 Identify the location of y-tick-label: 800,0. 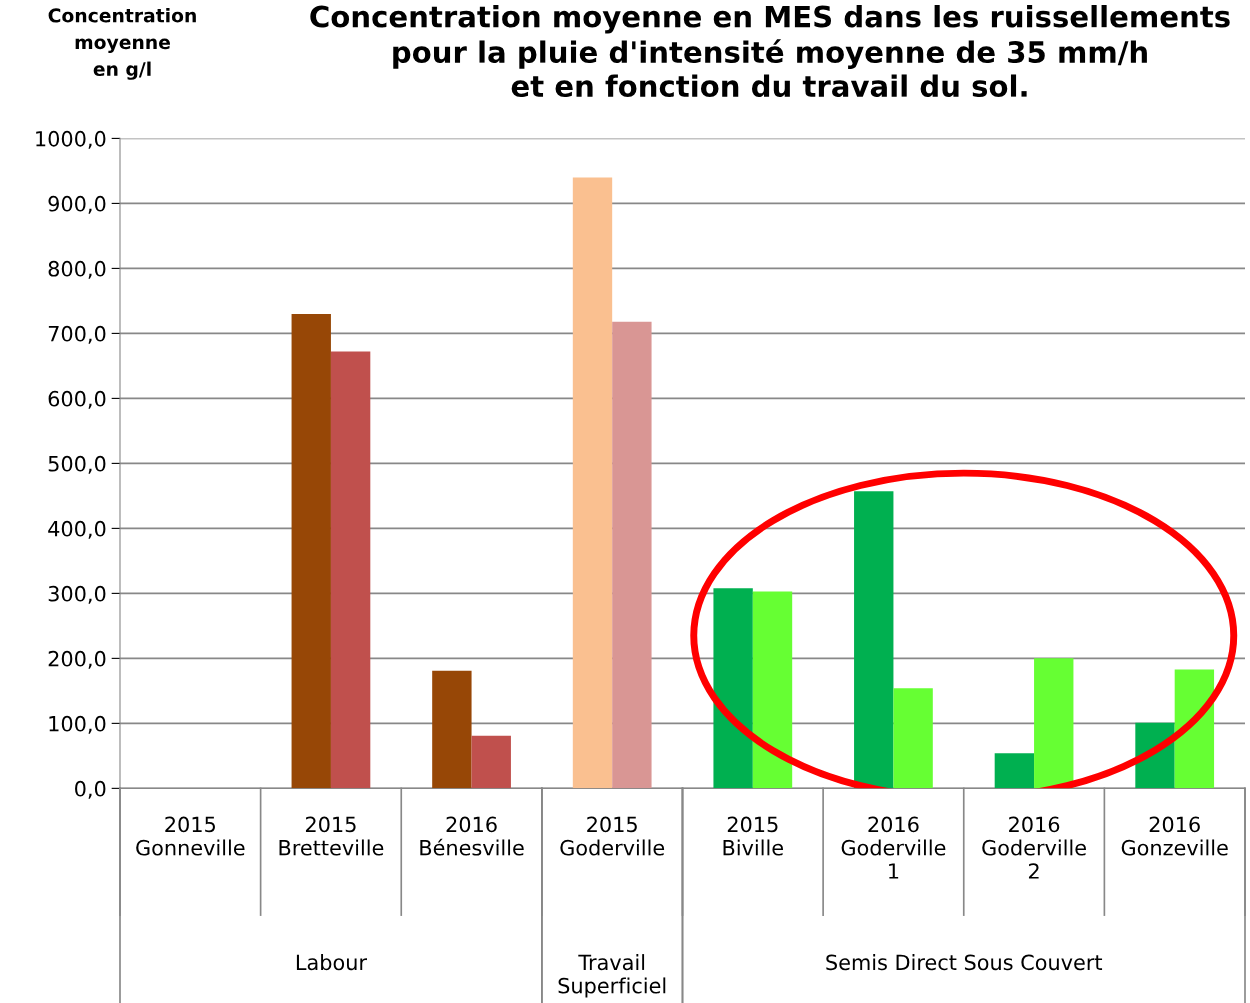
(77, 269).